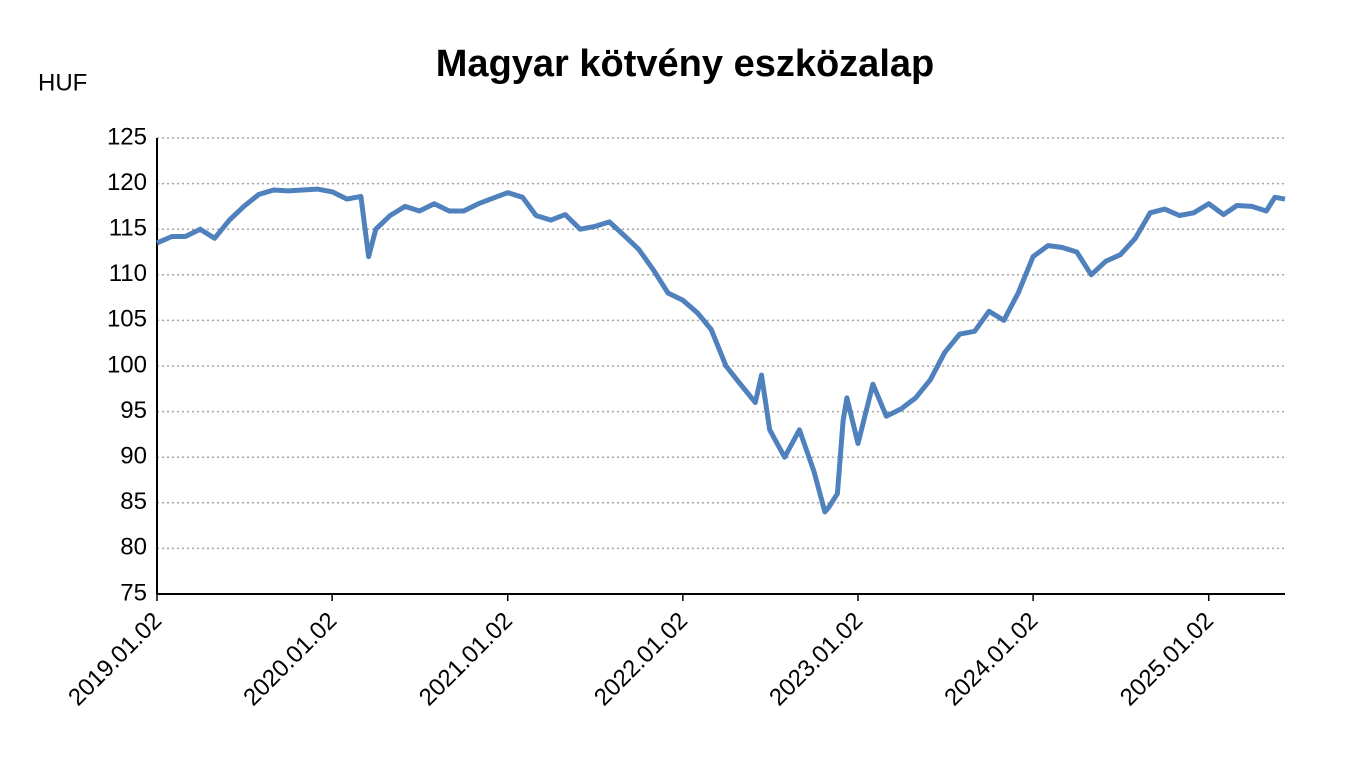  I want to click on y-tick-label: 90, so click(133, 456).